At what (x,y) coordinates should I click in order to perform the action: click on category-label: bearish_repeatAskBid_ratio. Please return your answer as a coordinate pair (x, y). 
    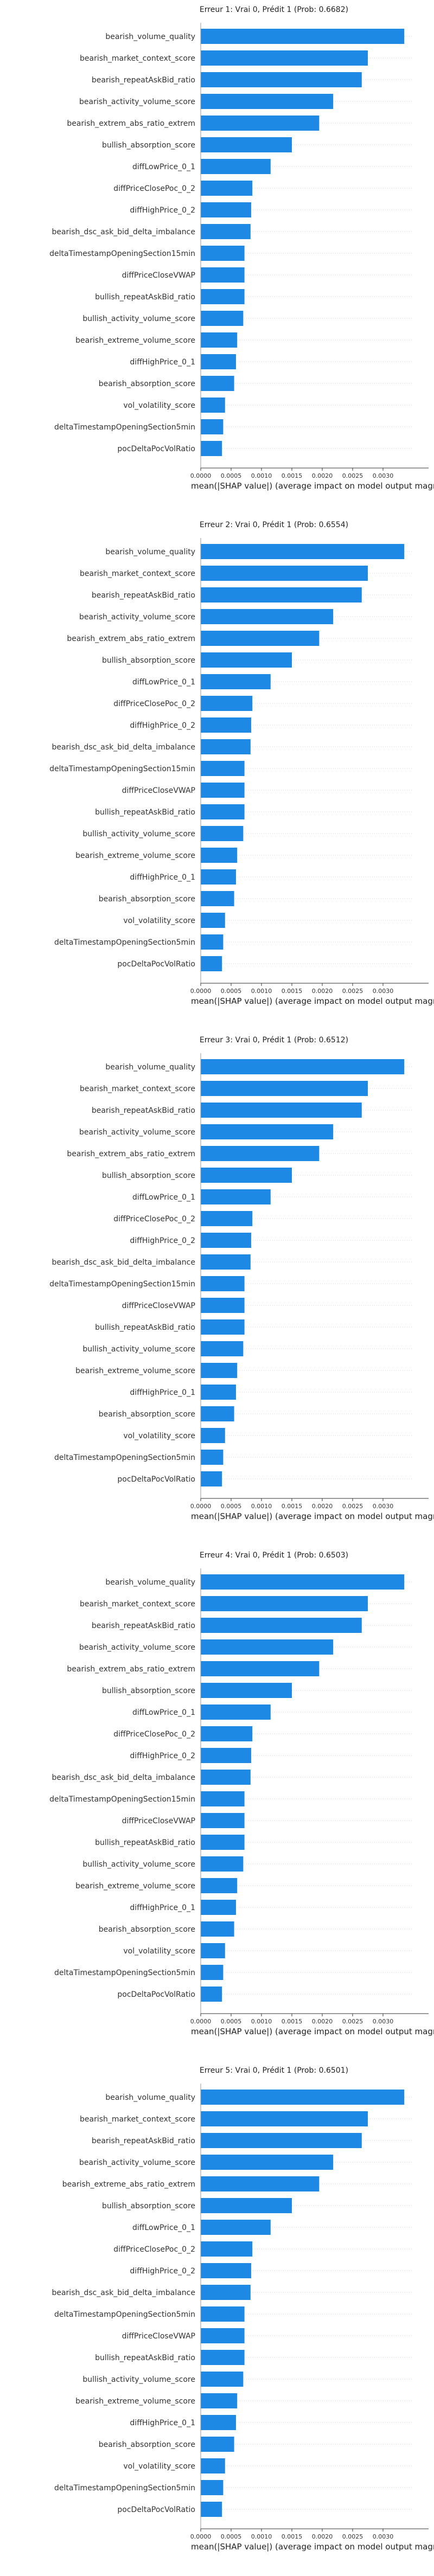
    Looking at the image, I should click on (143, 595).